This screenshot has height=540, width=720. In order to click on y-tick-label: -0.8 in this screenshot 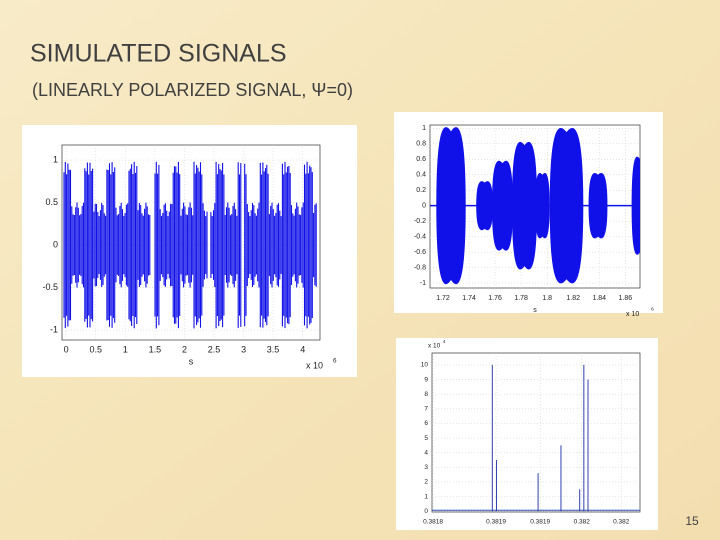, I will do `click(420, 267)`.